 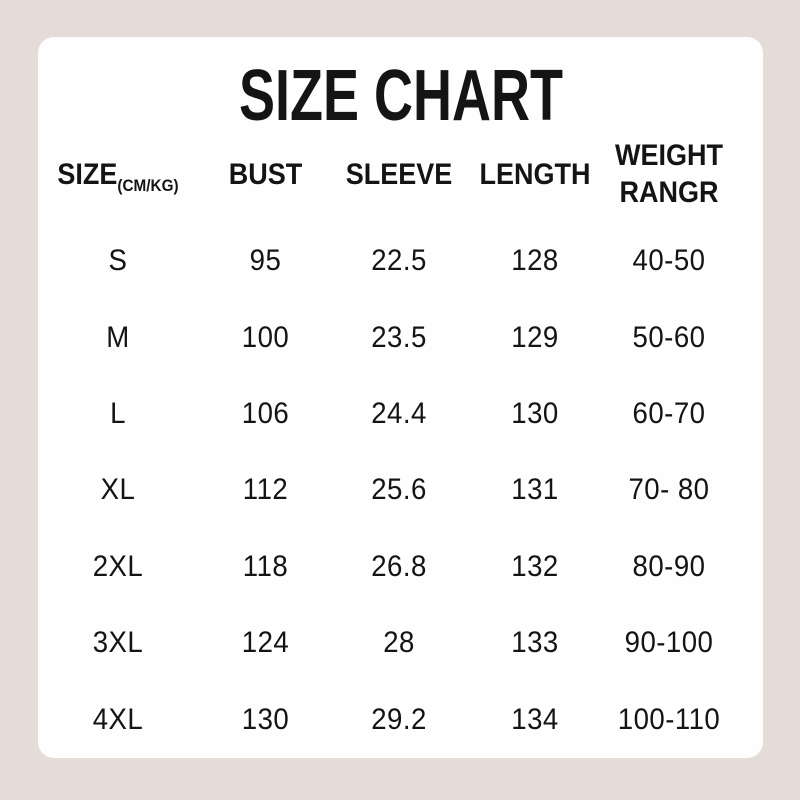 I want to click on size-cell: 3XL, so click(x=118, y=643).